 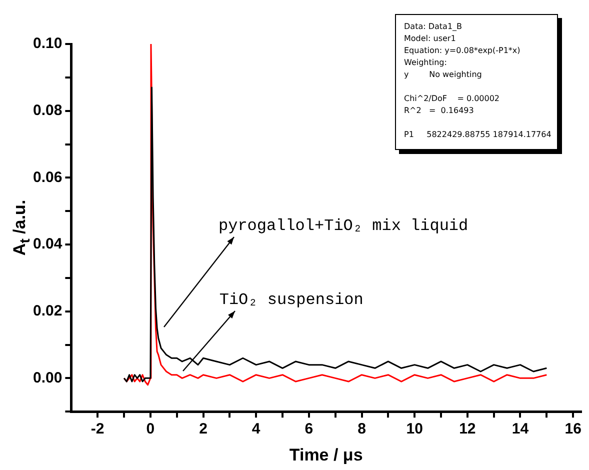 I want to click on y-tick-label: 0.10, so click(x=47, y=43).